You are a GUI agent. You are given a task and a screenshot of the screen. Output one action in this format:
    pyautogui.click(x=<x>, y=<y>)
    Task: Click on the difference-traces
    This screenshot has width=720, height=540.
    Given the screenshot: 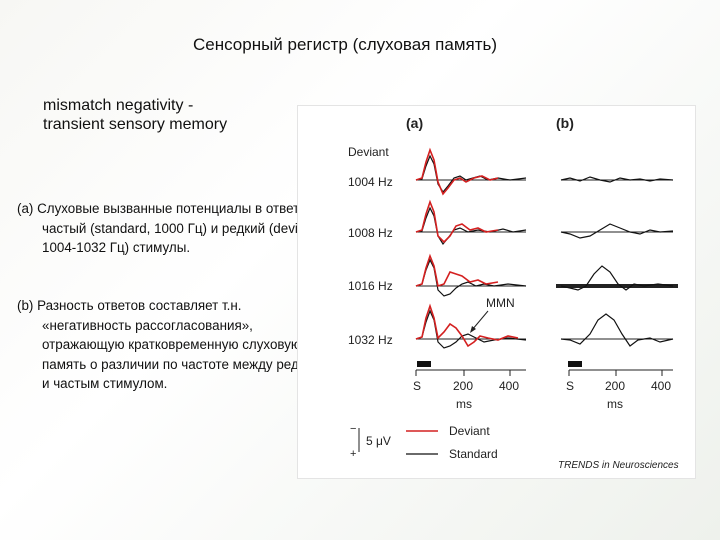 What is the action you would take?
    pyautogui.click(x=617, y=261)
    